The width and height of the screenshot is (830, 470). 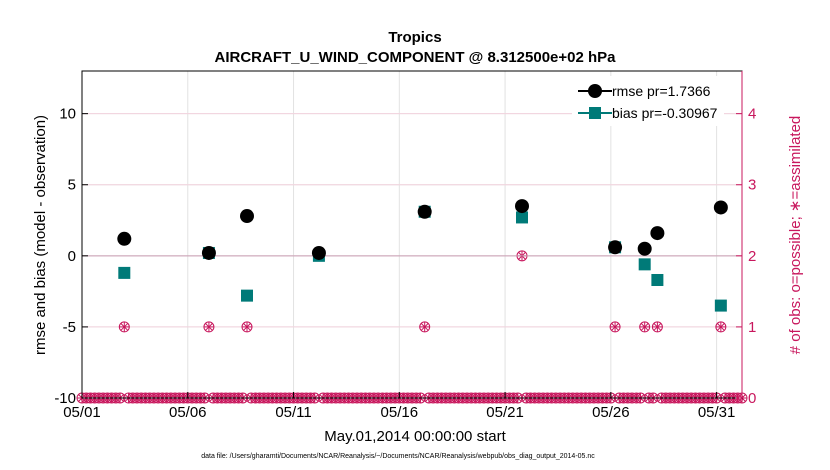 I want to click on y-tick-label: 5, so click(x=72, y=185).